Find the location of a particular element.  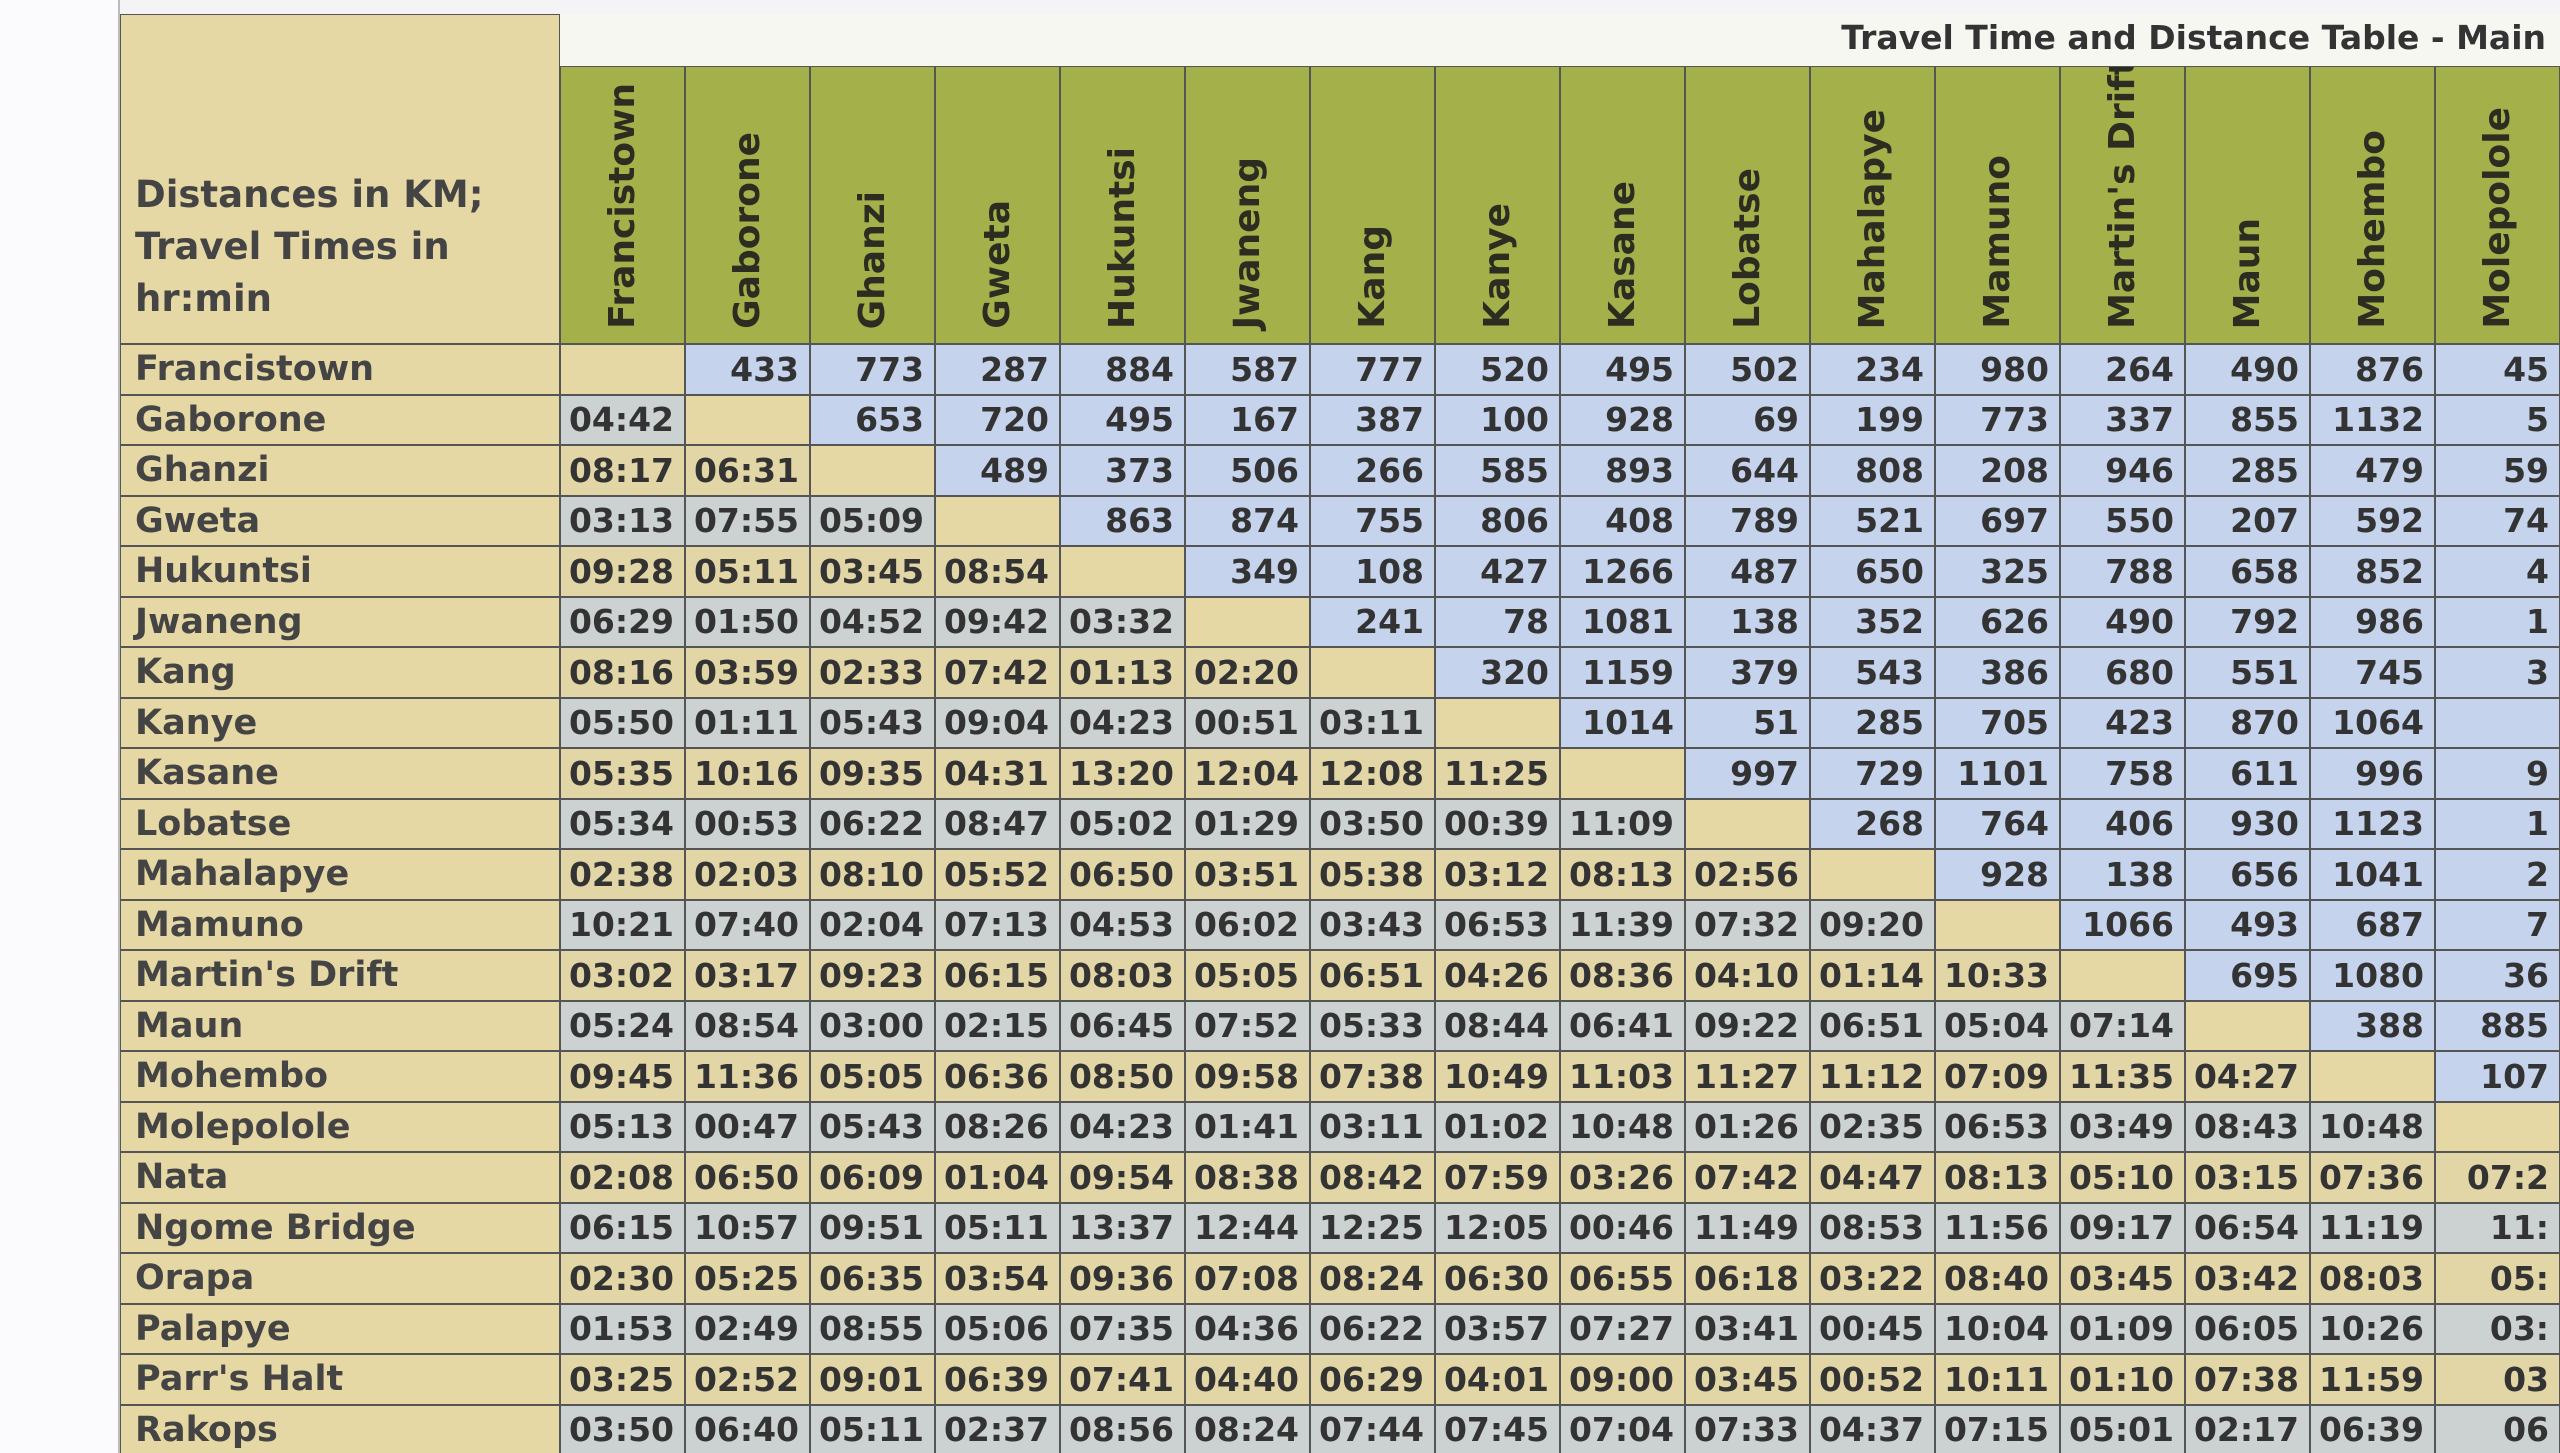

row-label: Maun is located at coordinates (340, 1025).